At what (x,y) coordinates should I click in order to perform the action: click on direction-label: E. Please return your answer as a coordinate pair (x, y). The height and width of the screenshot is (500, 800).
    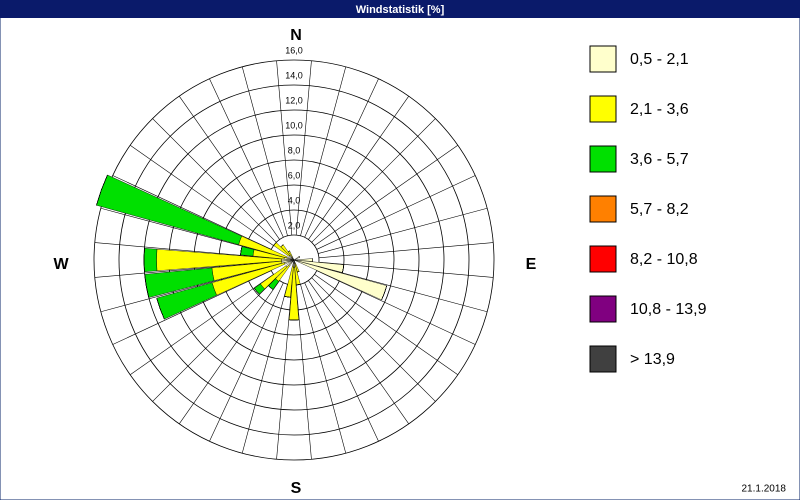
    Looking at the image, I should click on (531, 264).